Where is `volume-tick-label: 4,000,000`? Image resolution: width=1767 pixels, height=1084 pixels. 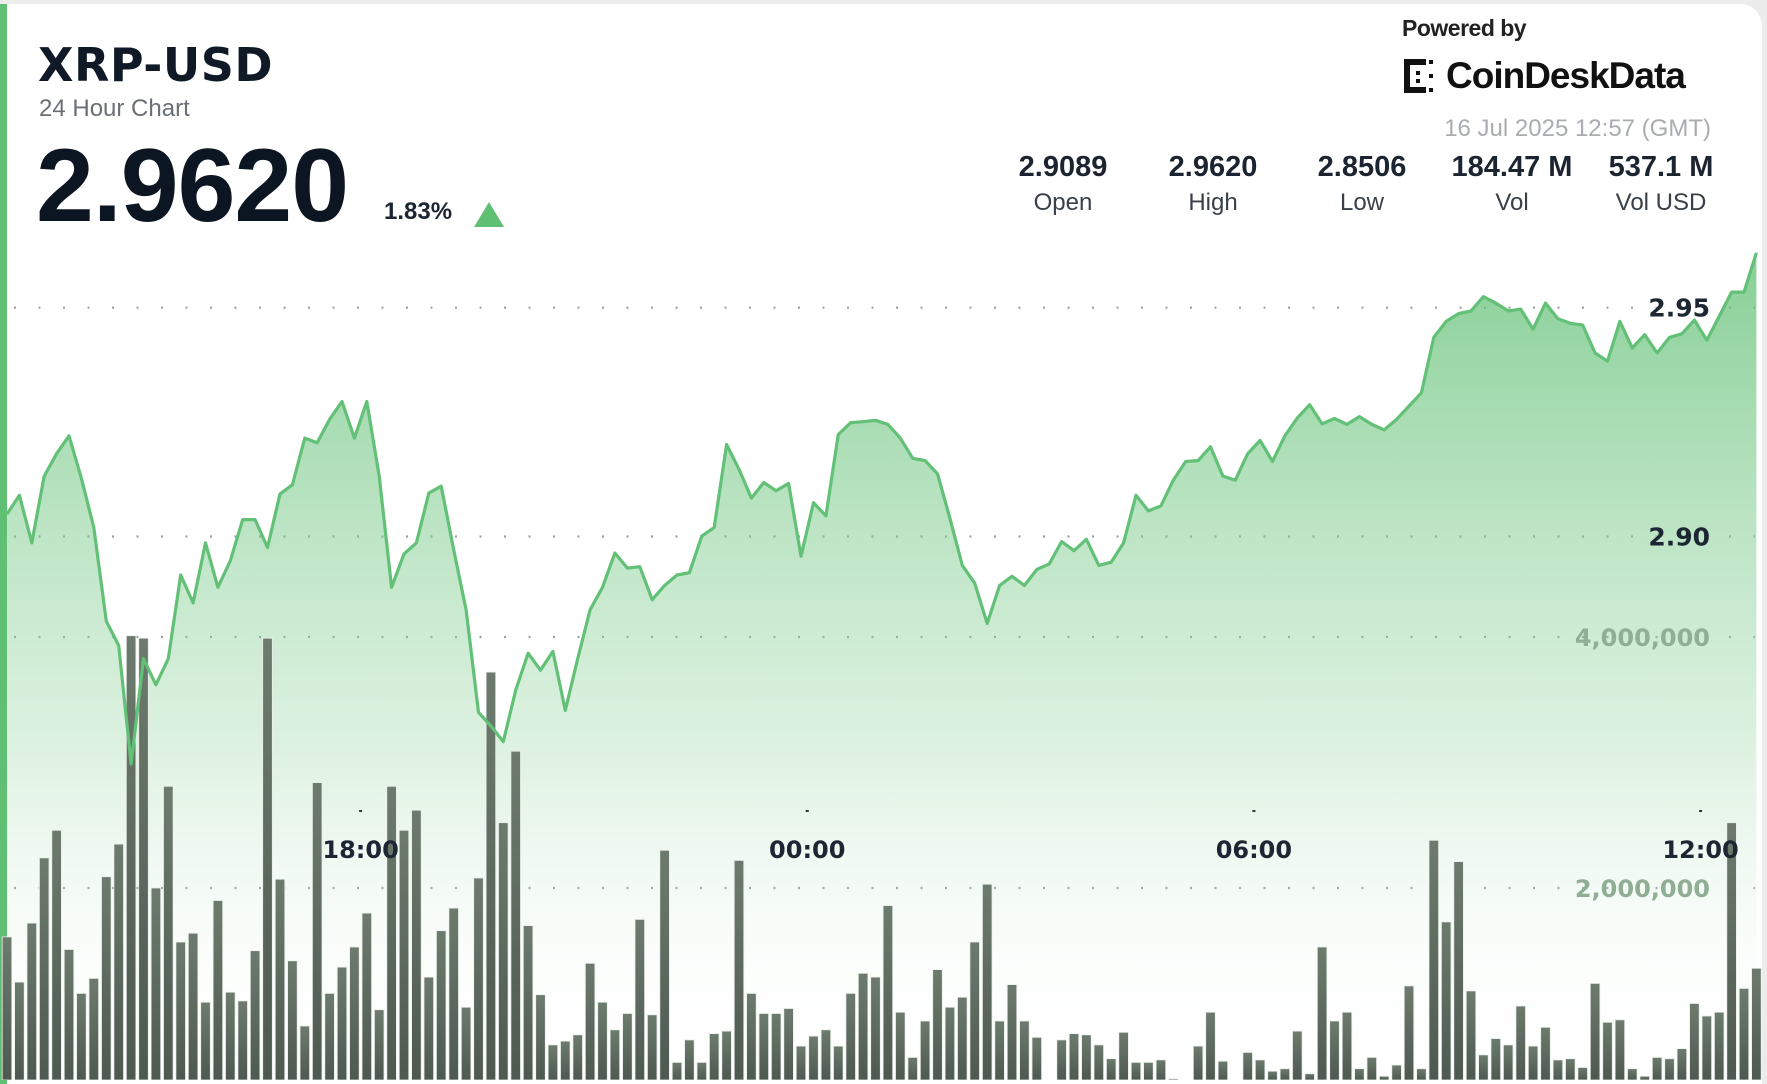 volume-tick-label: 4,000,000 is located at coordinates (1642, 638).